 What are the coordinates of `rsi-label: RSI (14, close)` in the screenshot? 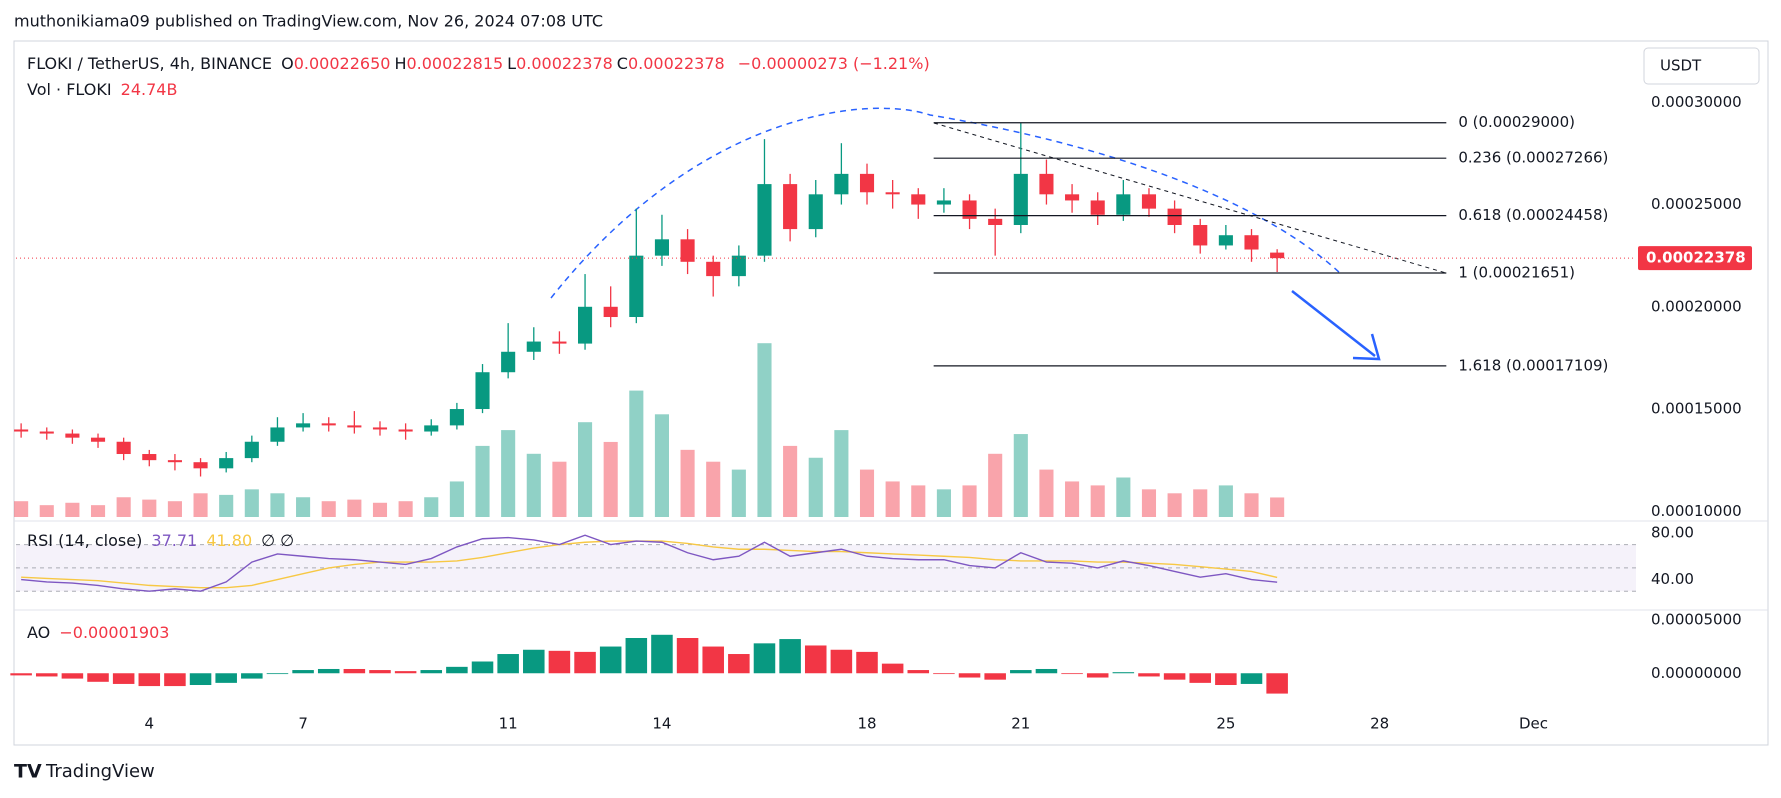 It's located at (85, 540).